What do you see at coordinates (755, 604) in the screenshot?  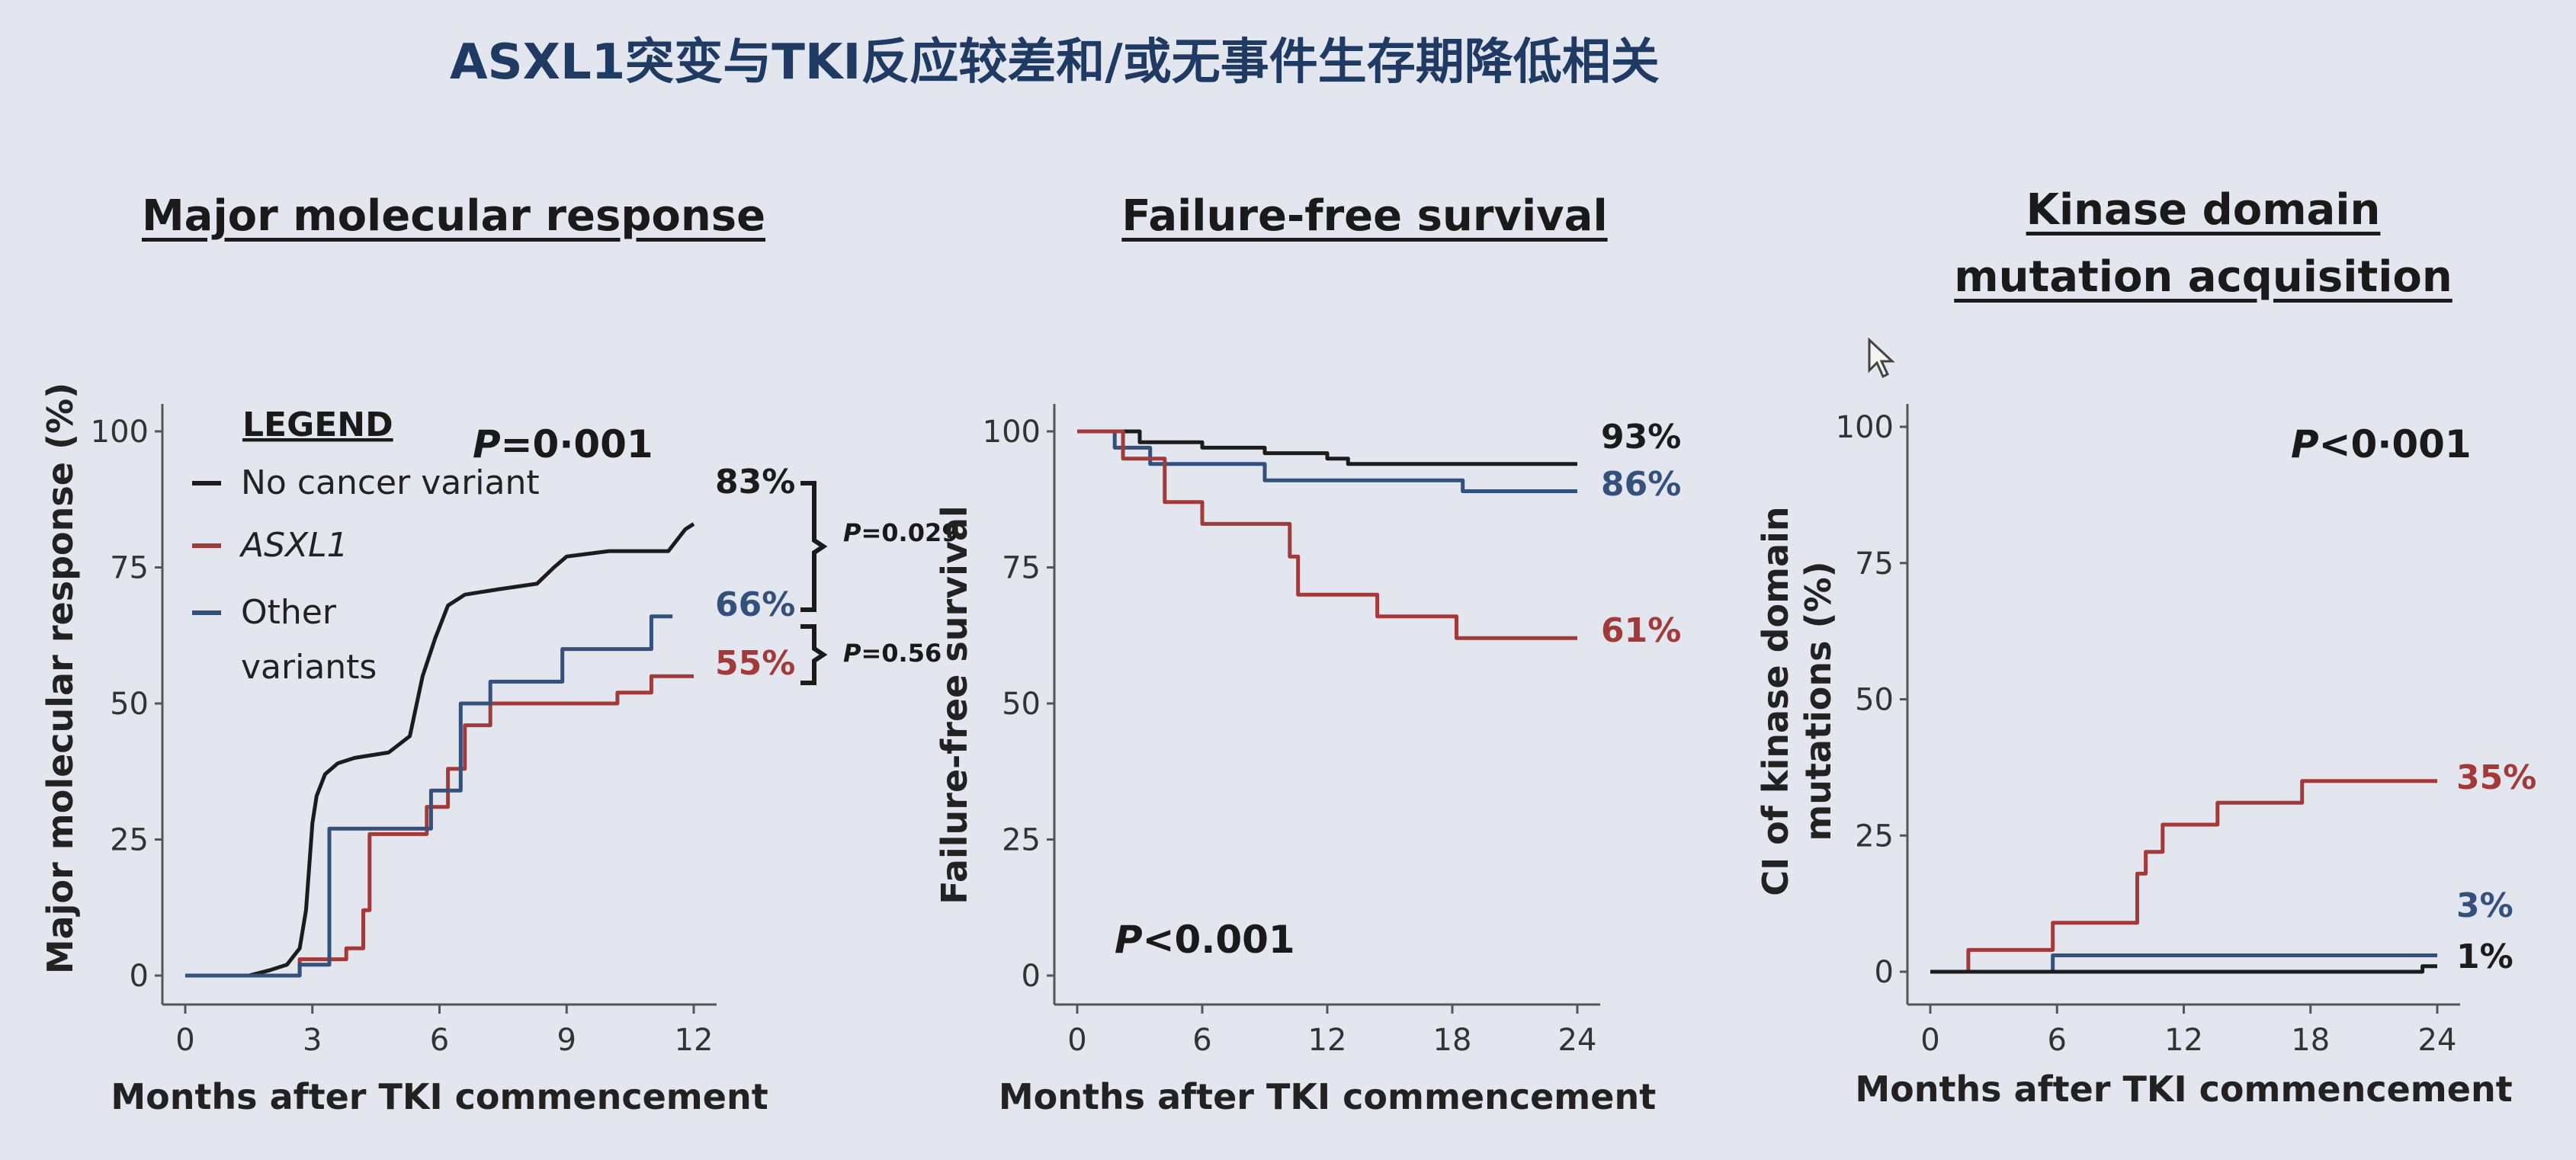 I see `end-value-label: 66%` at bounding box center [755, 604].